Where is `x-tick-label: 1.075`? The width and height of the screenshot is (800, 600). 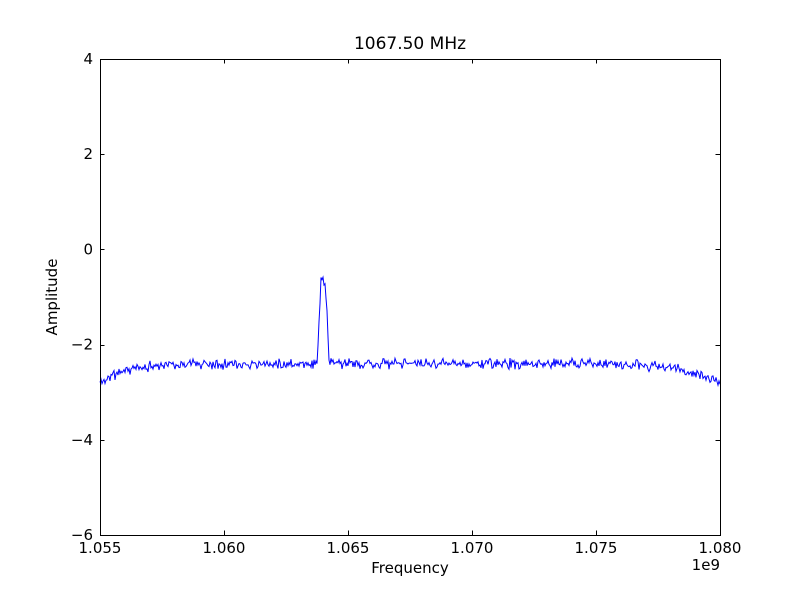 x-tick-label: 1.075 is located at coordinates (596, 548).